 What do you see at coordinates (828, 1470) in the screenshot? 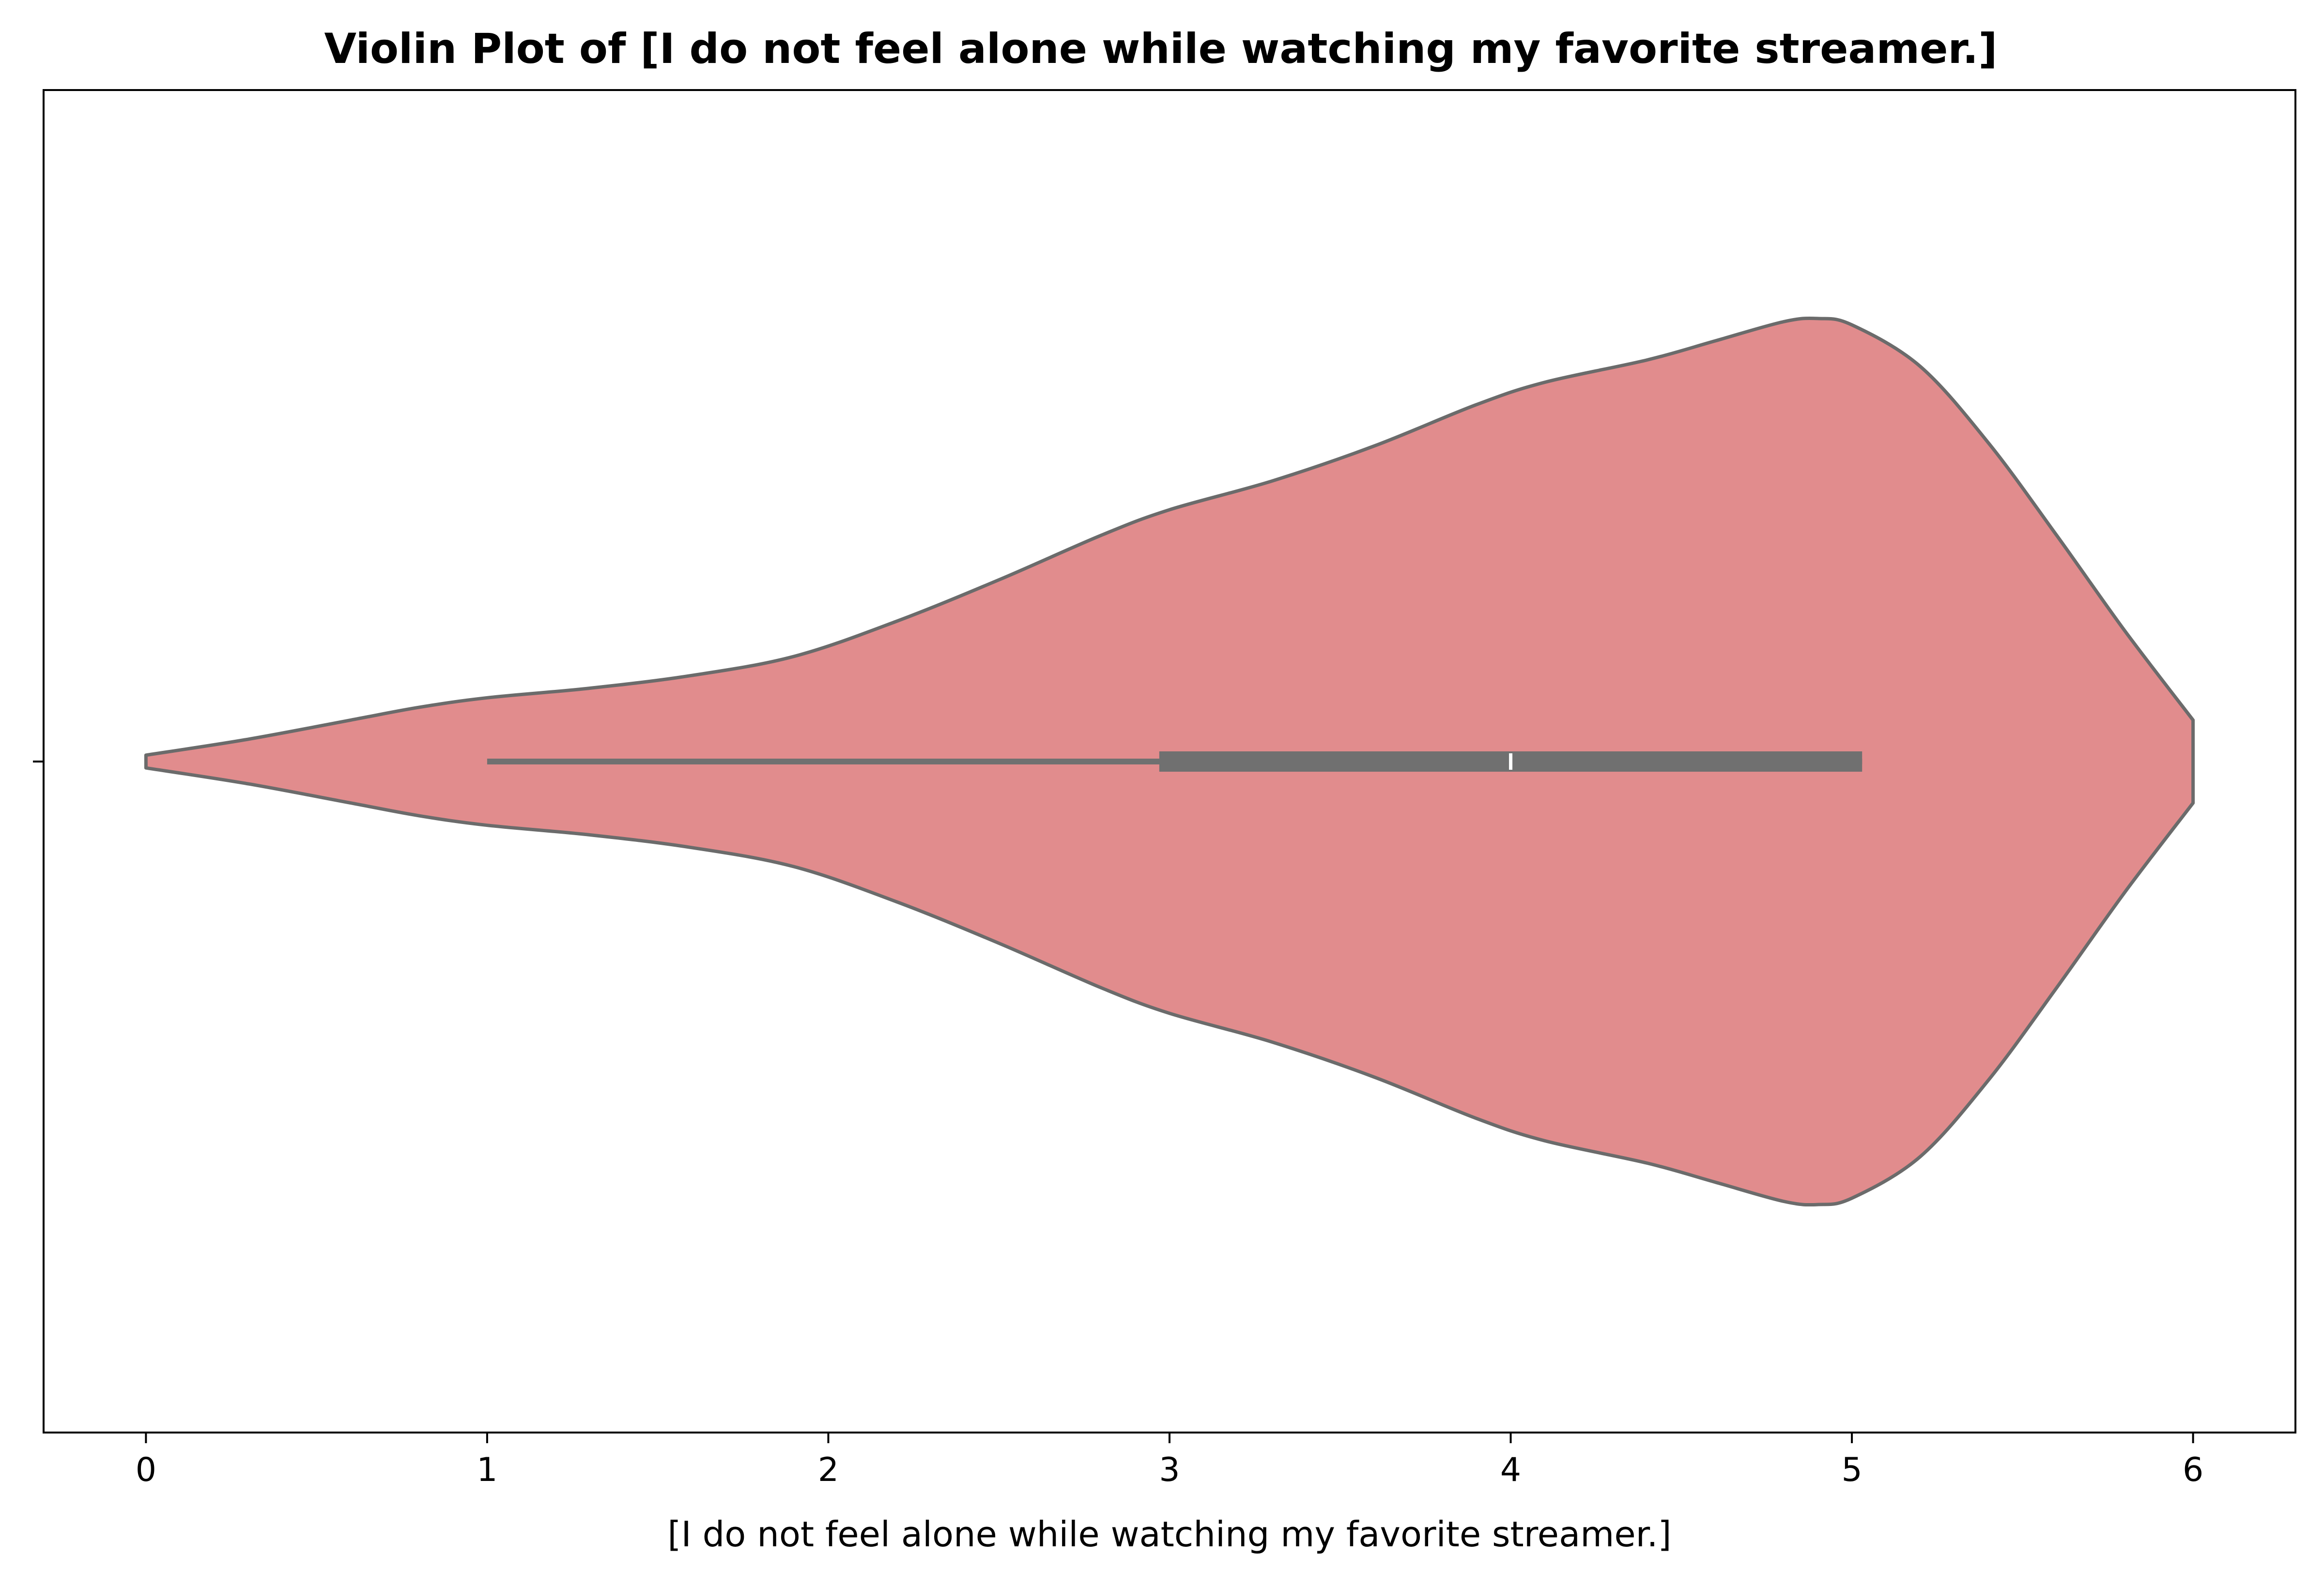
I see `x-tick-label: 2` at bounding box center [828, 1470].